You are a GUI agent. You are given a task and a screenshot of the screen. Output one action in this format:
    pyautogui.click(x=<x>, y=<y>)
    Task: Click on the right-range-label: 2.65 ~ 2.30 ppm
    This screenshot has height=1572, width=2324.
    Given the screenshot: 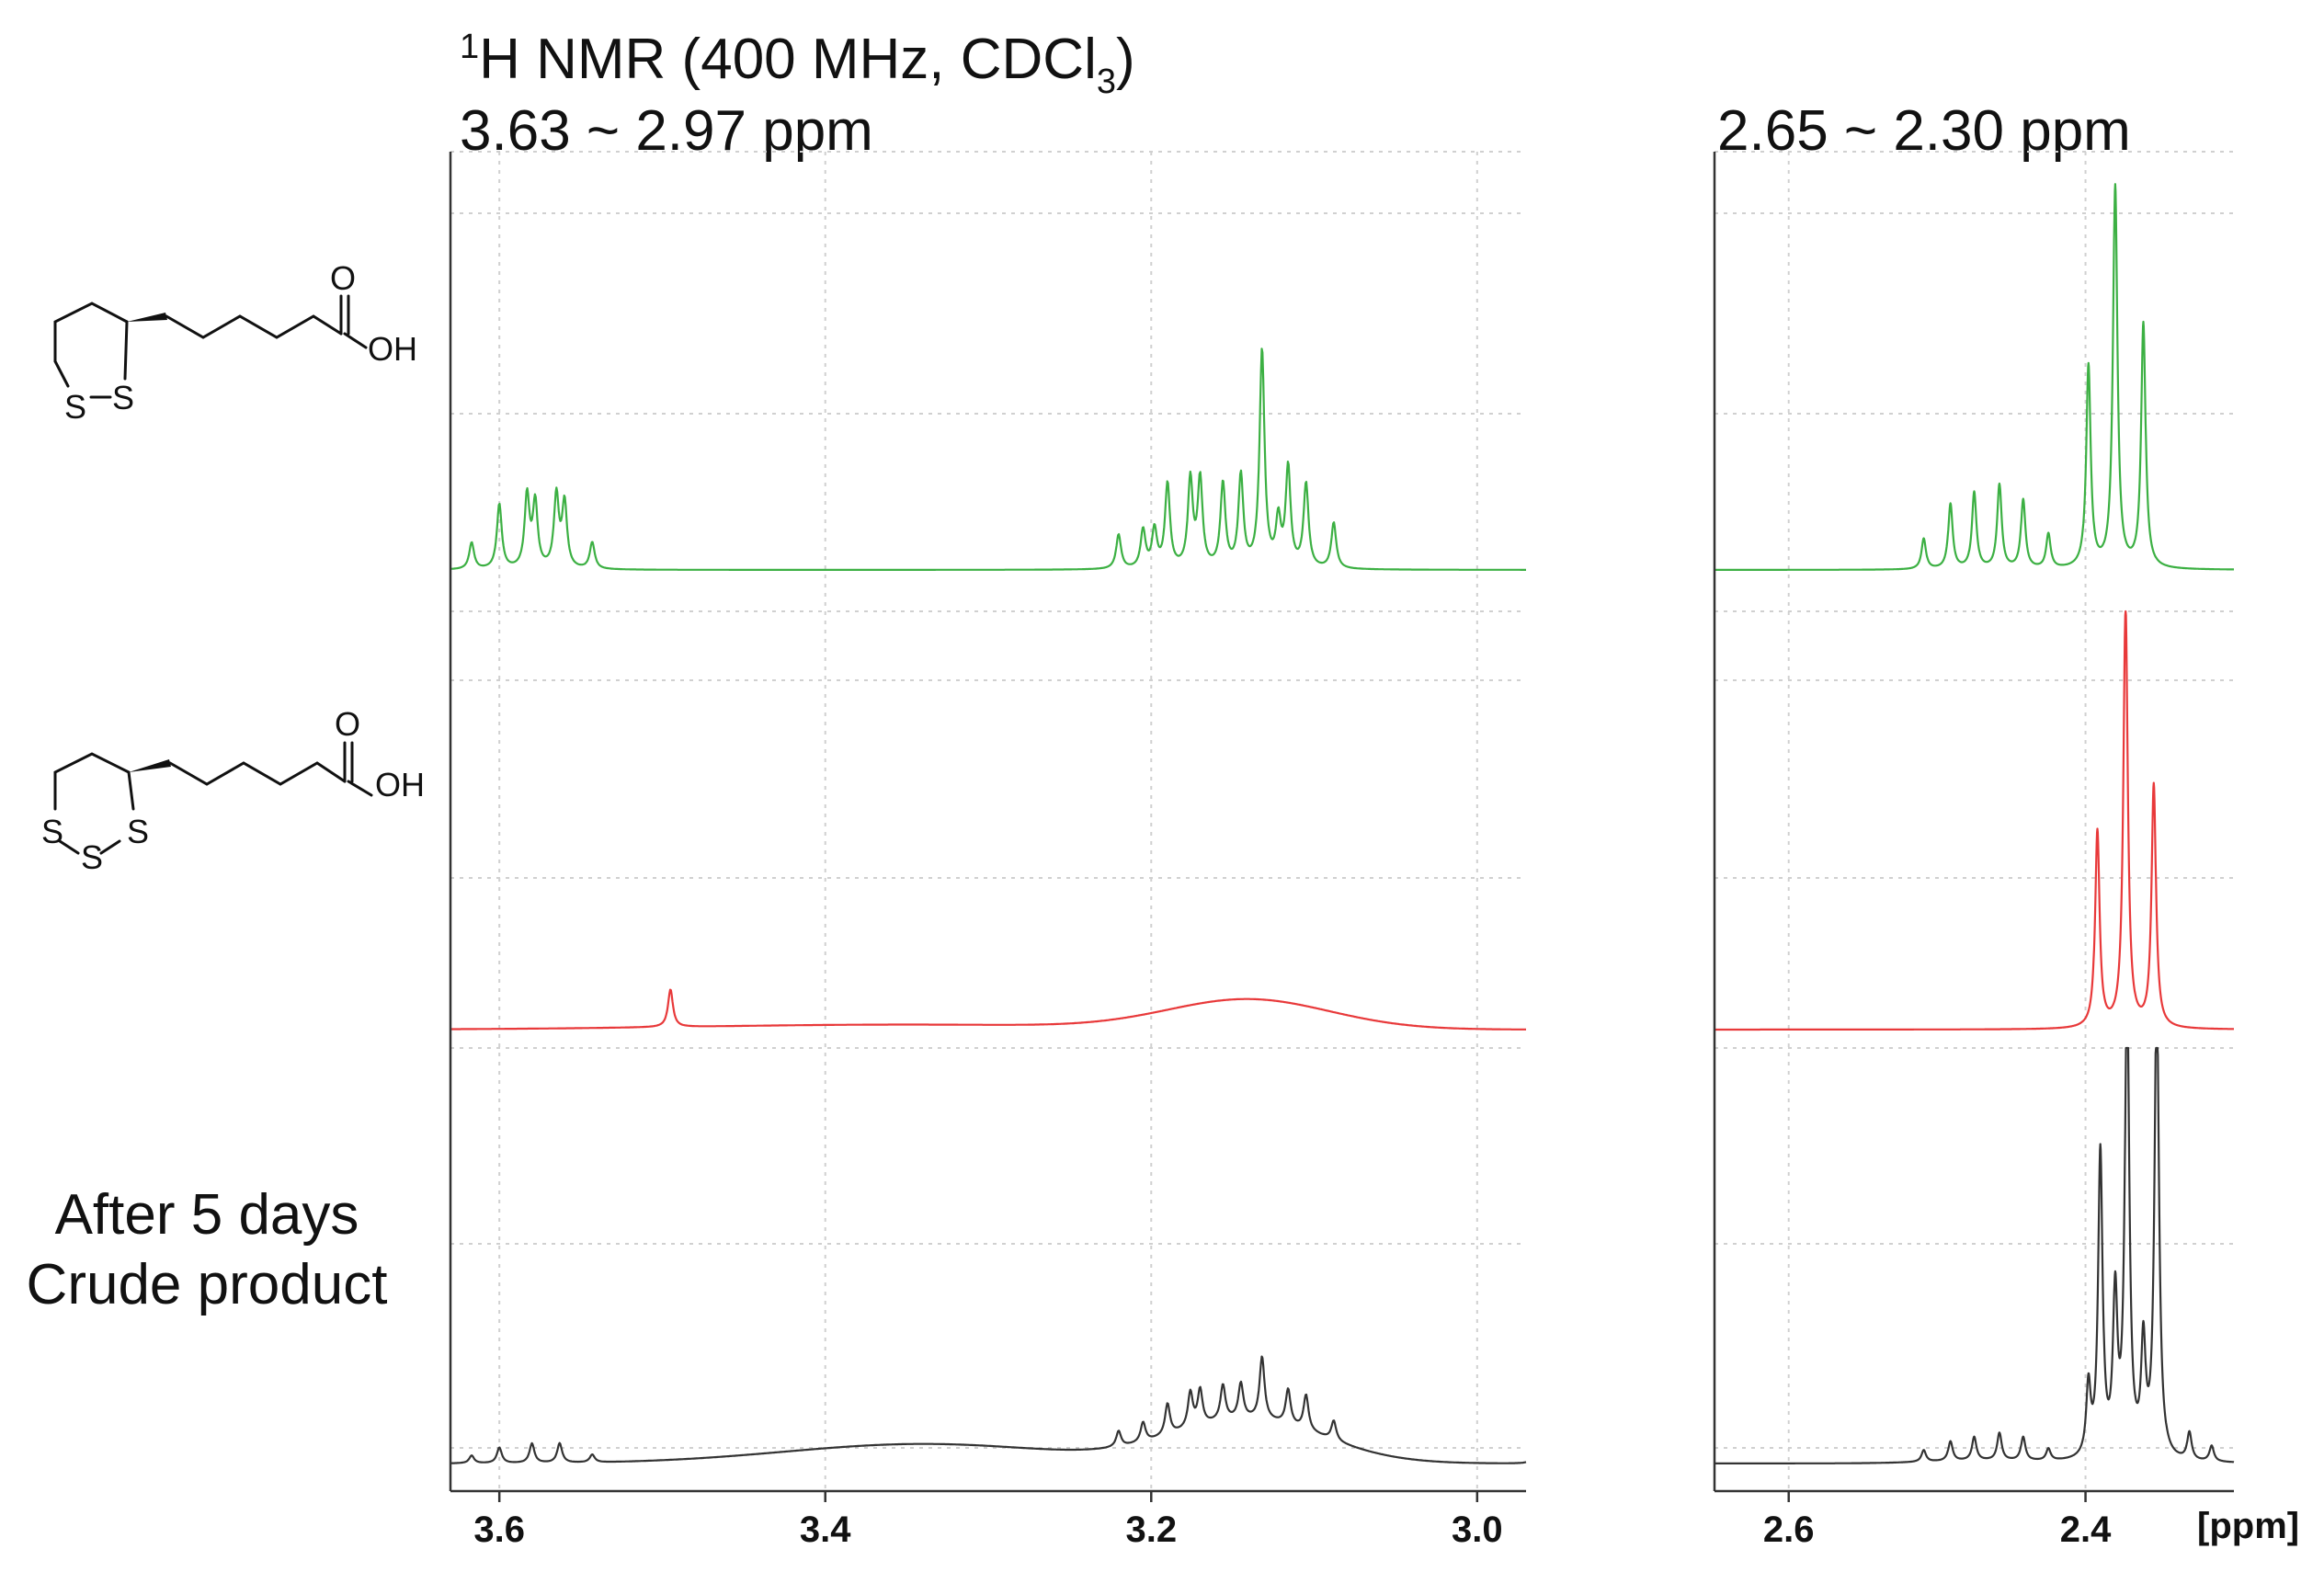 What is the action you would take?
    pyautogui.click(x=1924, y=131)
    